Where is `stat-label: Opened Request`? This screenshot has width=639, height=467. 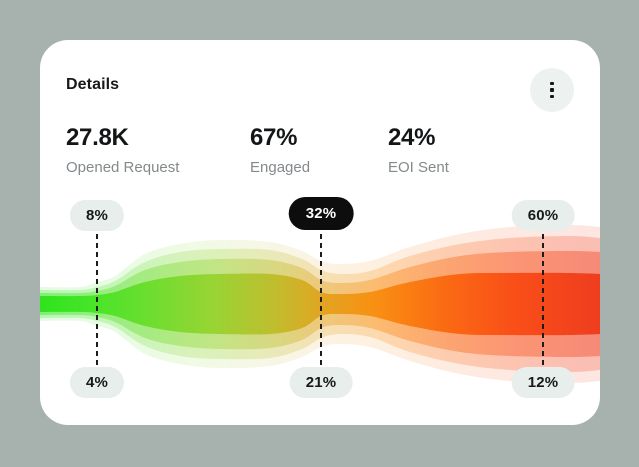 stat-label: Opened Request is located at coordinates (123, 167).